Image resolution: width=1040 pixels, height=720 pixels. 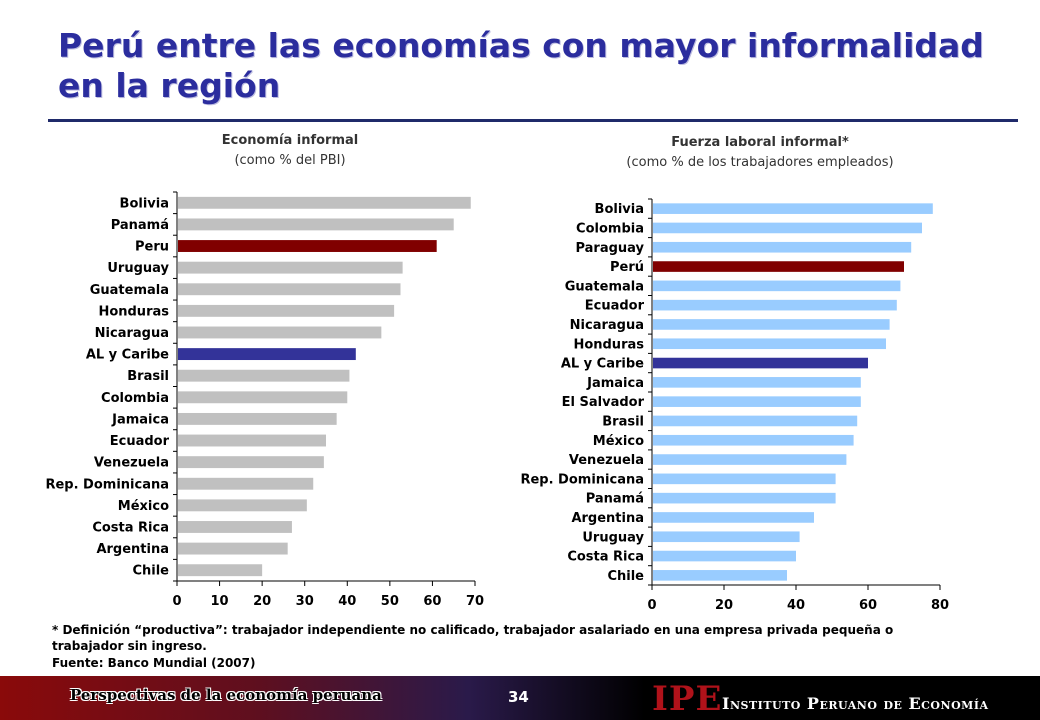 I want to click on bar-perú, so click(x=778, y=266).